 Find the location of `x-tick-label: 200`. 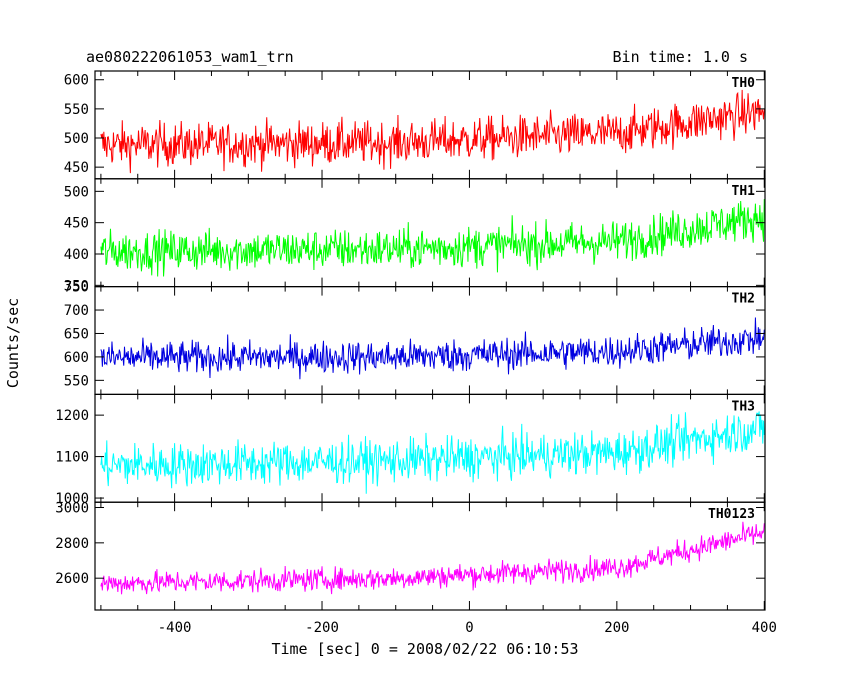

x-tick-label: 200 is located at coordinates (616, 628).